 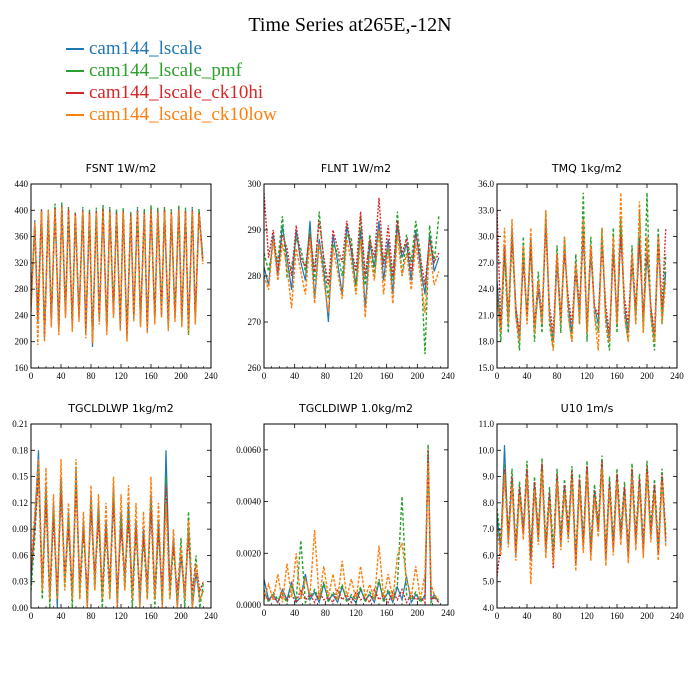 What do you see at coordinates (176, 92) in the screenshot?
I see `legend-label: cam144_lscale_ck10hi` at bounding box center [176, 92].